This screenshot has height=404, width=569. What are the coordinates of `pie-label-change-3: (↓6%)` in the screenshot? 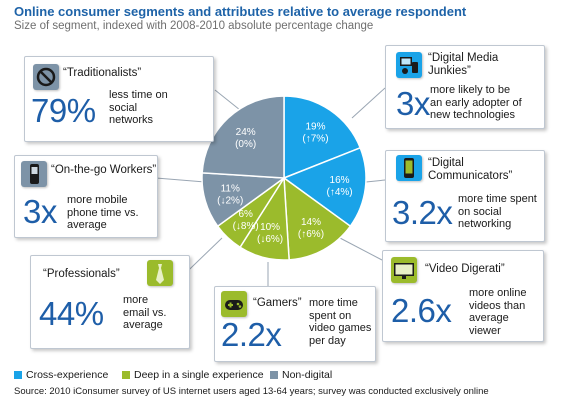 It's located at (270, 239).